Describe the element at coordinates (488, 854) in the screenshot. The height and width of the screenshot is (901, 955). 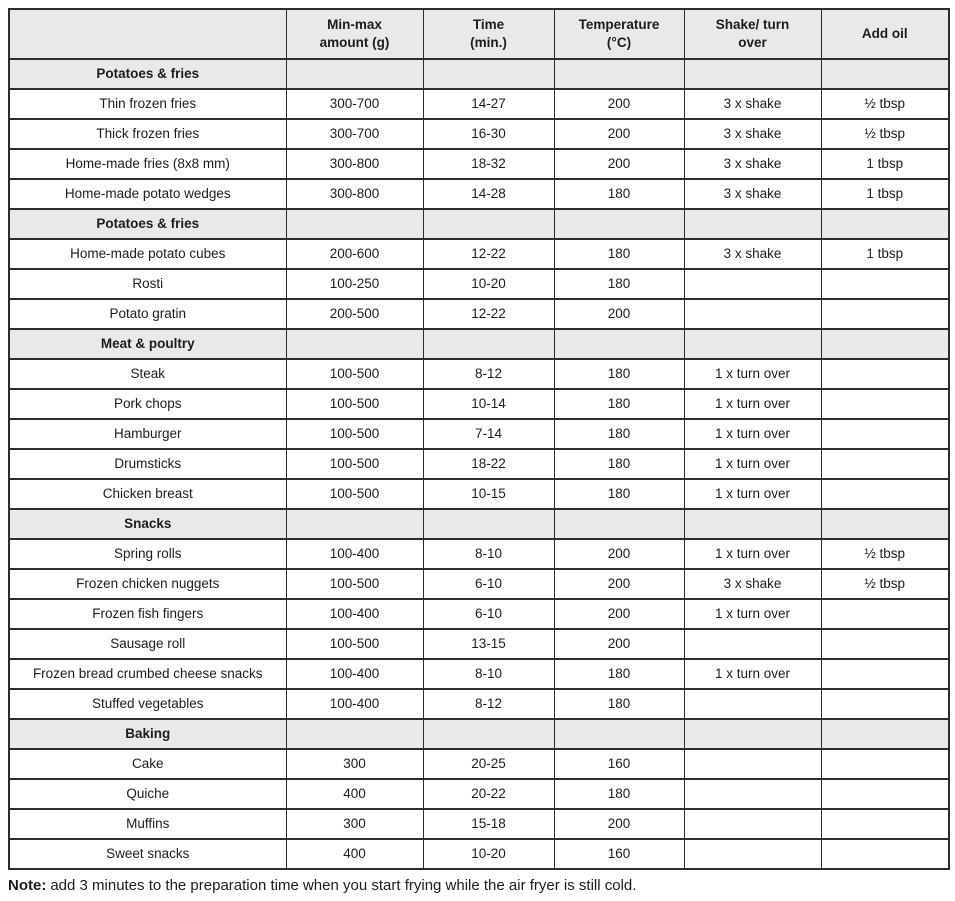
I see `time-cell: 10-20` at that location.